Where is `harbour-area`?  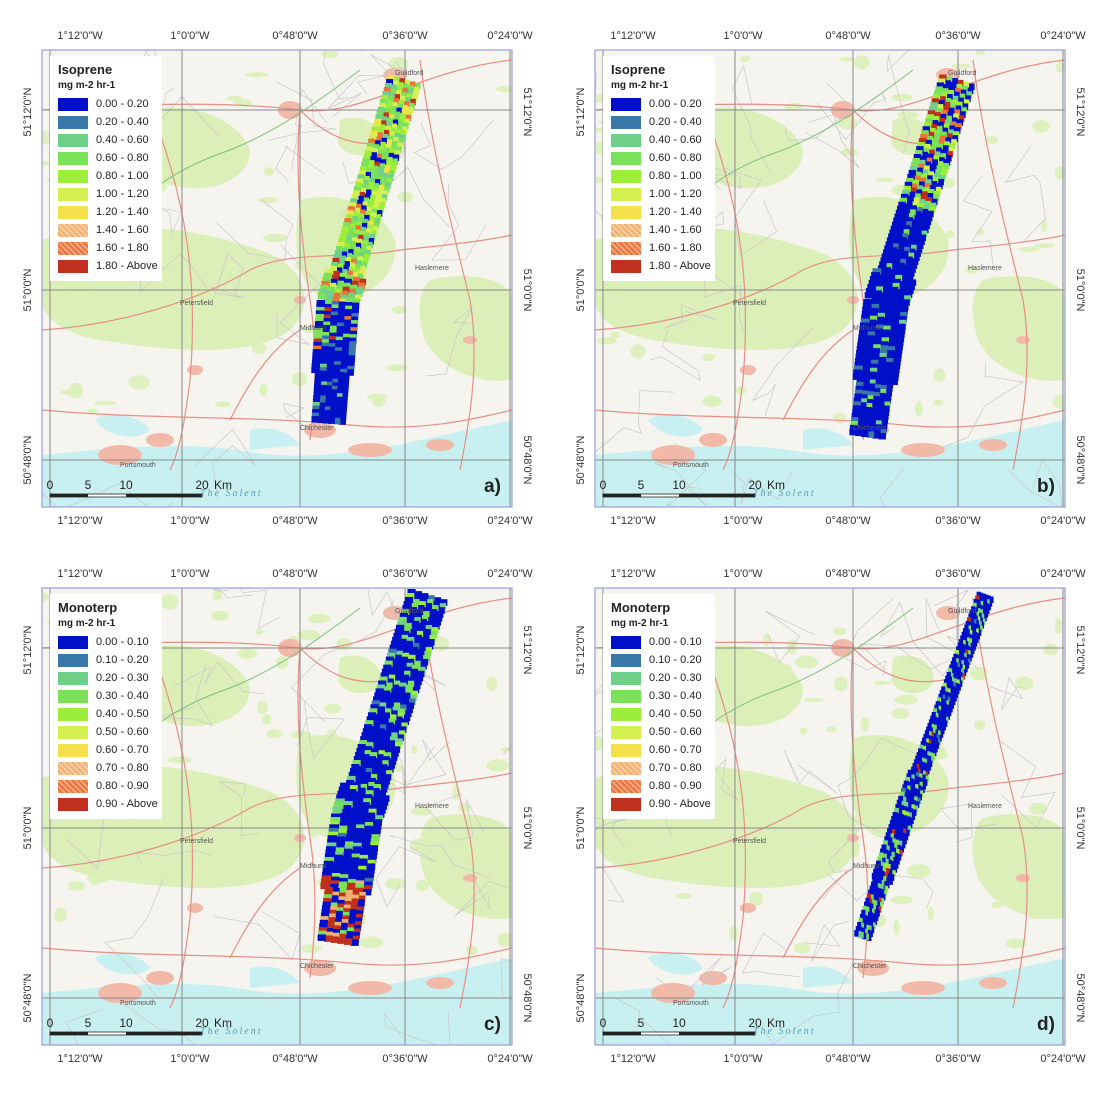
harbour-area is located at coordinates (828, 439).